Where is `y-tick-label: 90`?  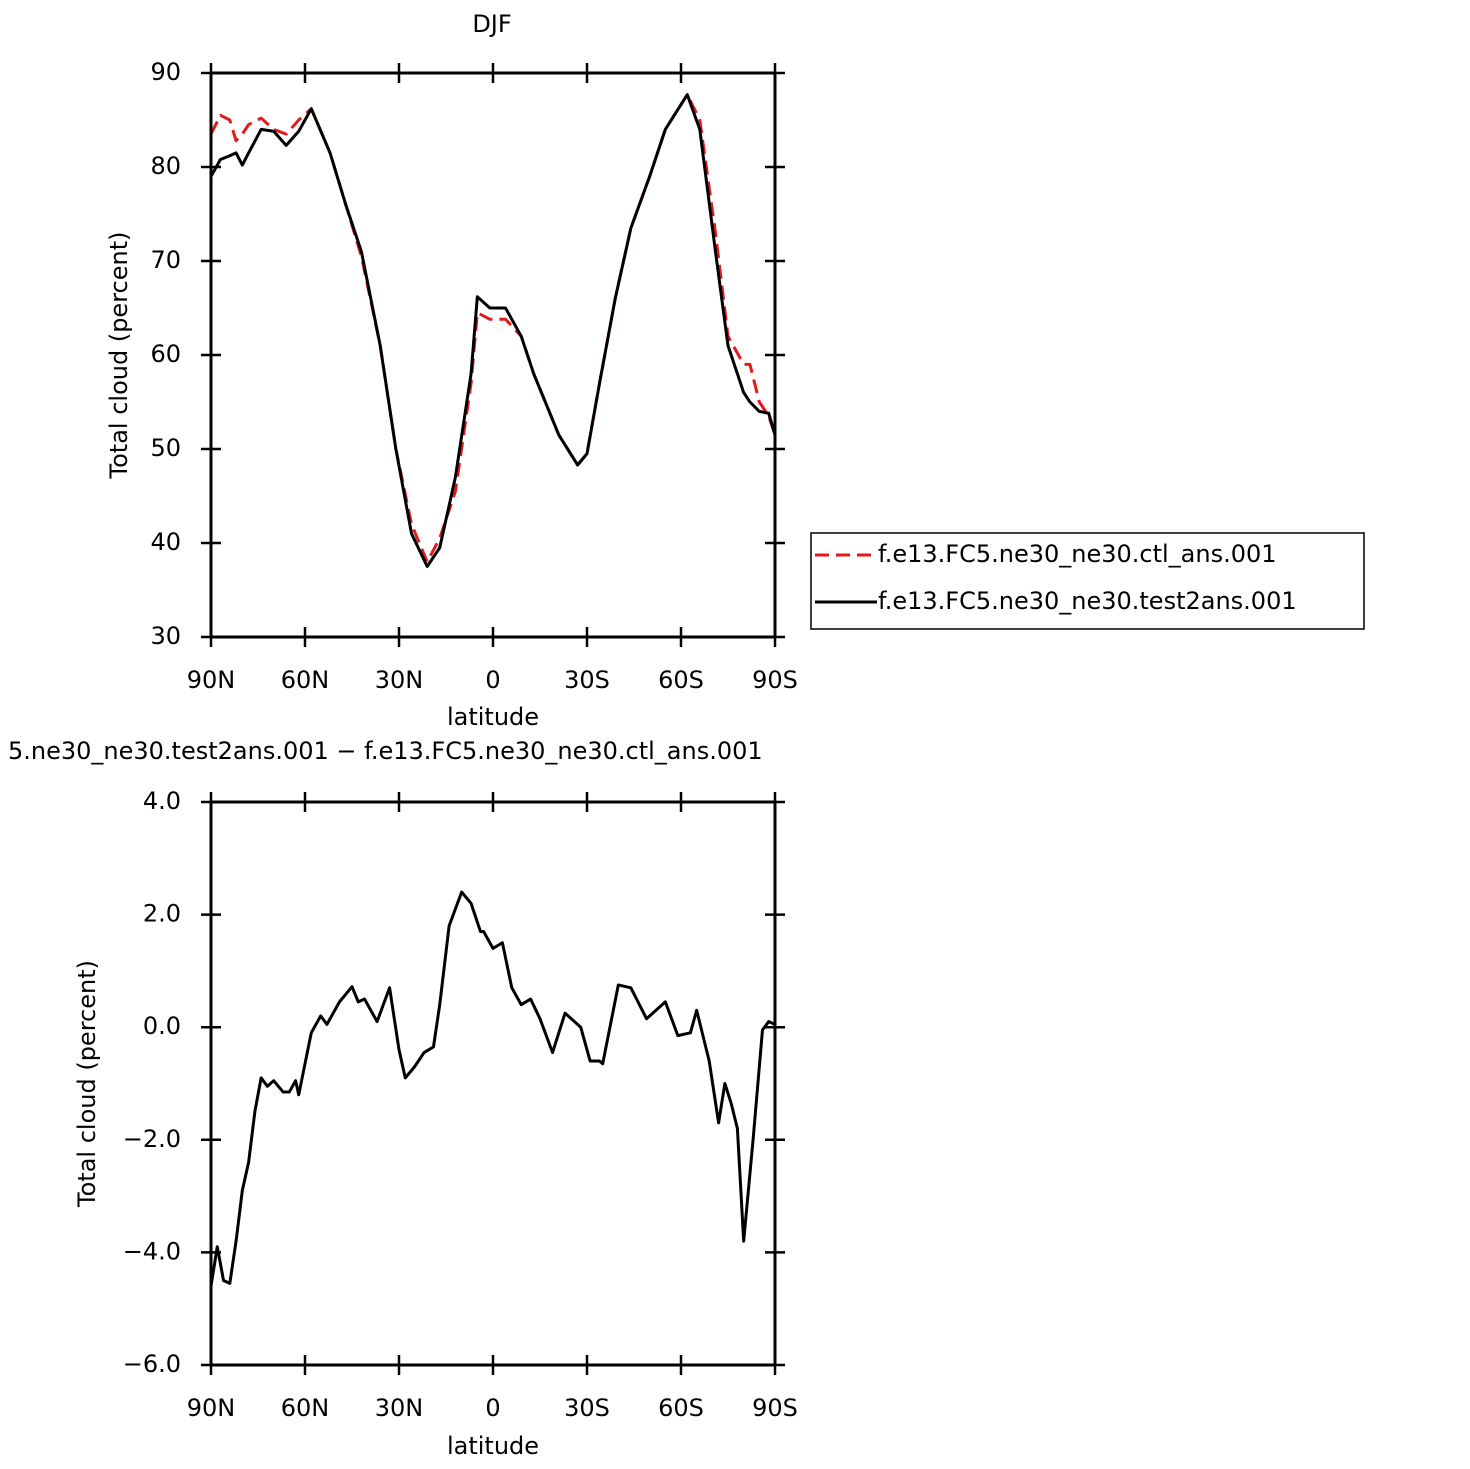 y-tick-label: 90 is located at coordinates (165, 72).